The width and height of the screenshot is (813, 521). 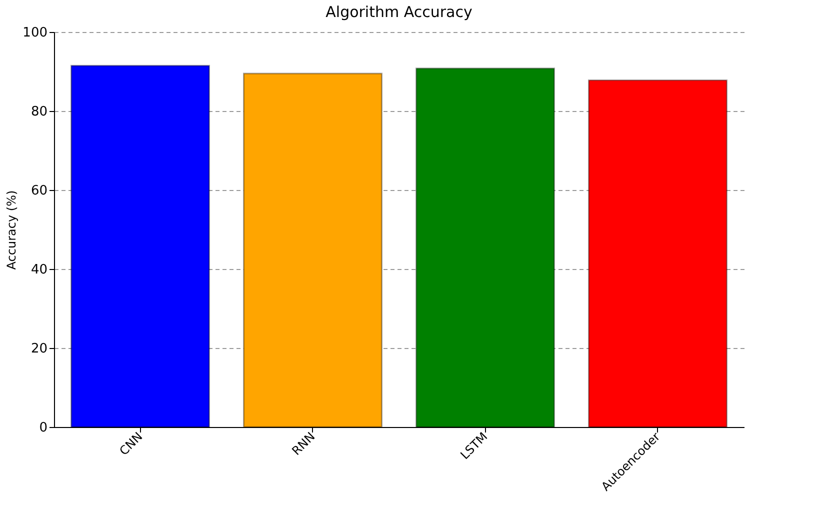 What do you see at coordinates (39, 191) in the screenshot?
I see `y-tick-label: 60` at bounding box center [39, 191].